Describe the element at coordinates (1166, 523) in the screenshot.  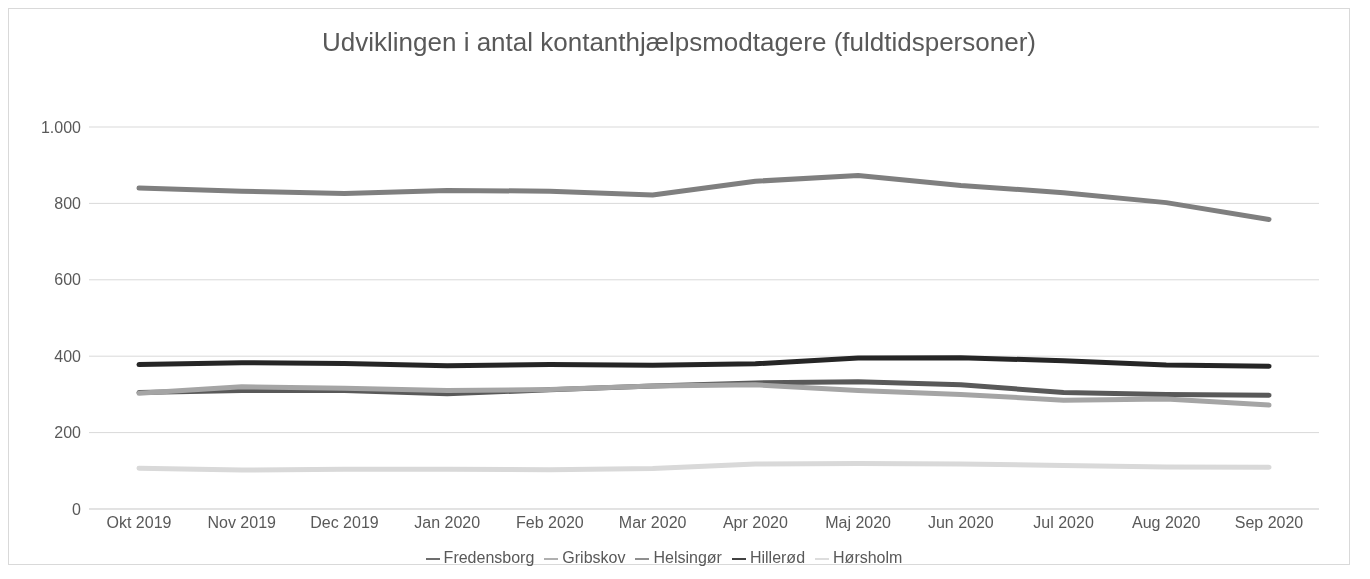
I see `x-tick-label: Aug 2020` at that location.